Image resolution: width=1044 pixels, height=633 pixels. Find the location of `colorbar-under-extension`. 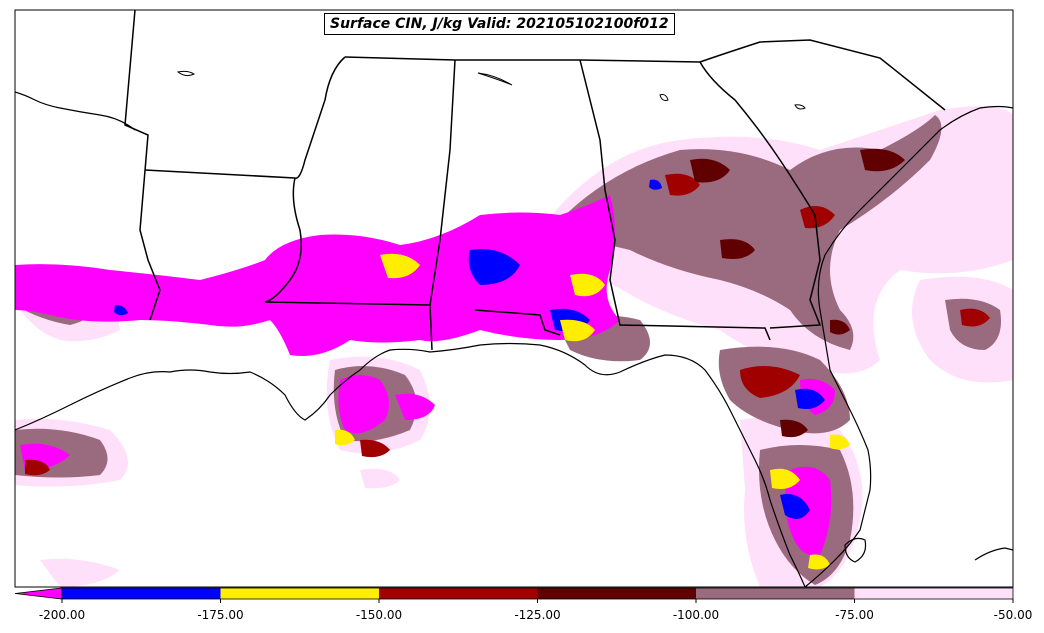

colorbar-under-extension is located at coordinates (38, 593).